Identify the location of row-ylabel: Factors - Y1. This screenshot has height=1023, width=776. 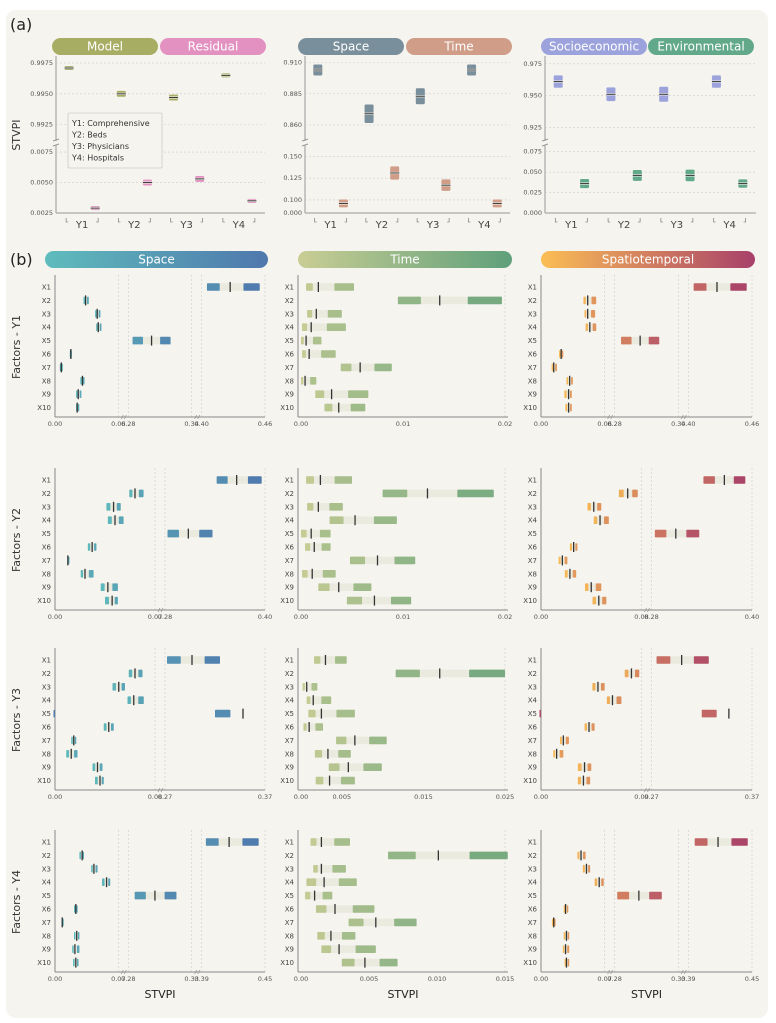
(16, 347).